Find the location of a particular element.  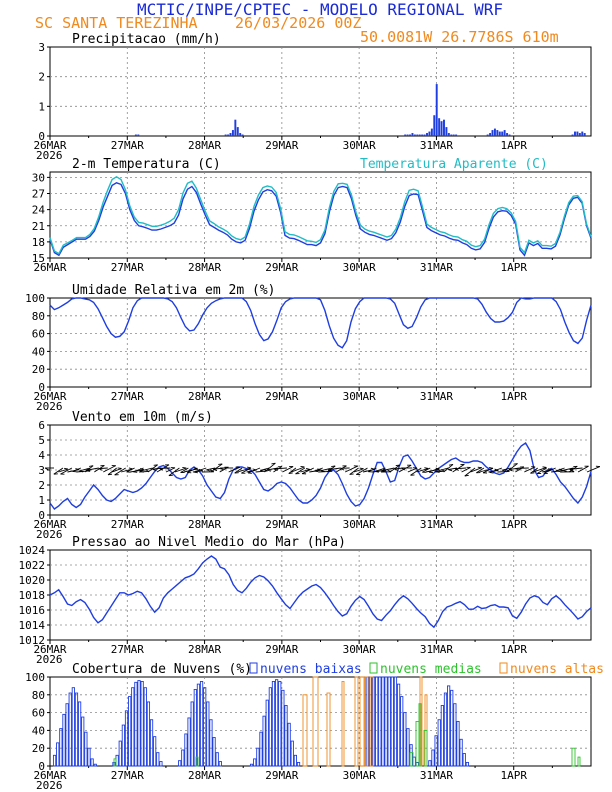

y-tick-label: 24 is located at coordinates (39, 210).